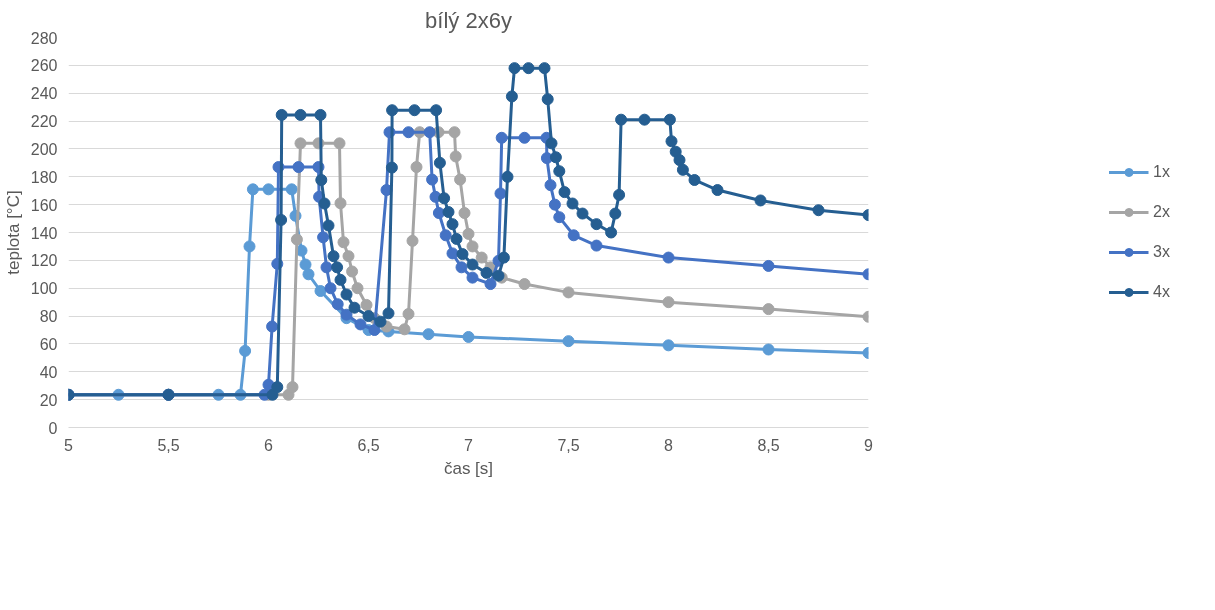 This screenshot has height=610, width=1215. I want to click on chart-title: bílý 2x6y, so click(468, 20).